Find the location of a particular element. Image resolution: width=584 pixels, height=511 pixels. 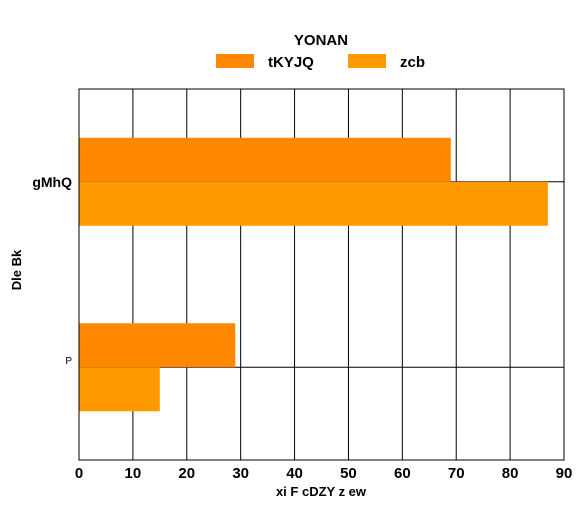

chart-title: YONAN is located at coordinates (321, 40).